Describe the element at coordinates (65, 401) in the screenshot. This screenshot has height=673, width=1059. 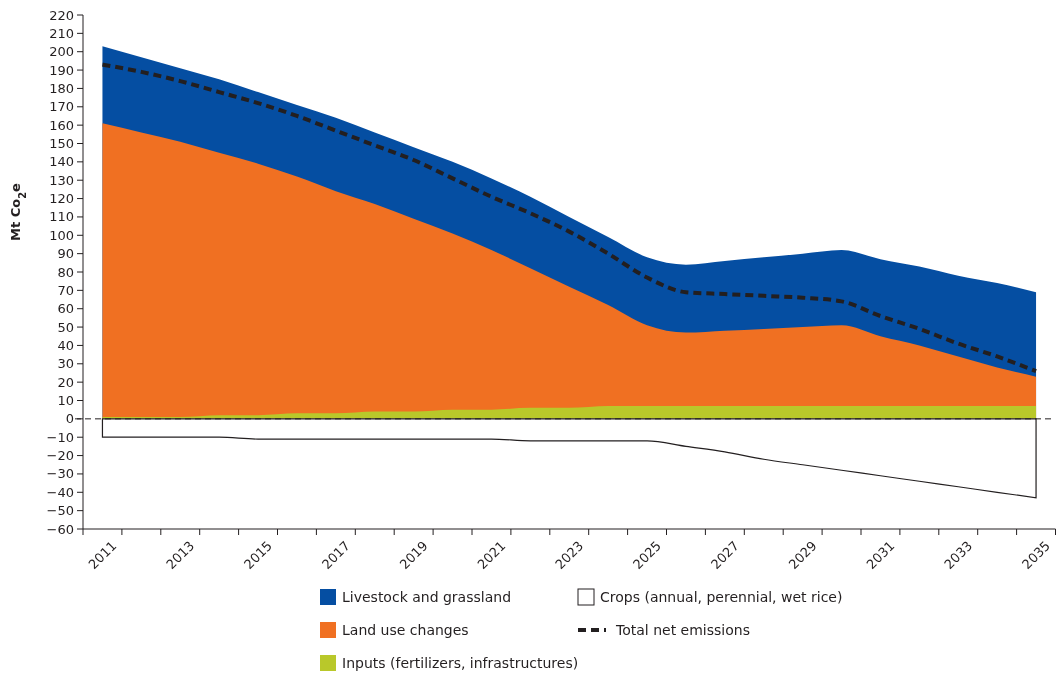
I see `y-tick-label: 10` at that location.